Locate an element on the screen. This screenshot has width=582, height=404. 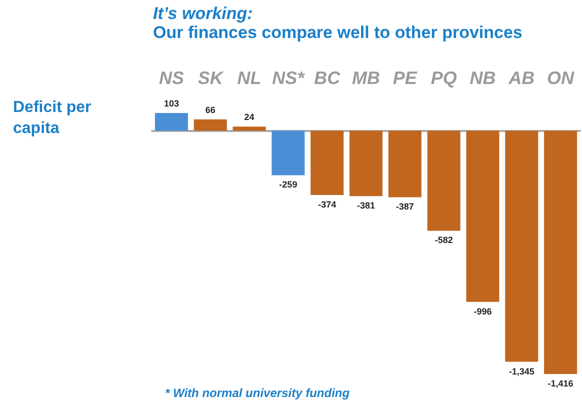
data-label: 66 is located at coordinates (210, 109).